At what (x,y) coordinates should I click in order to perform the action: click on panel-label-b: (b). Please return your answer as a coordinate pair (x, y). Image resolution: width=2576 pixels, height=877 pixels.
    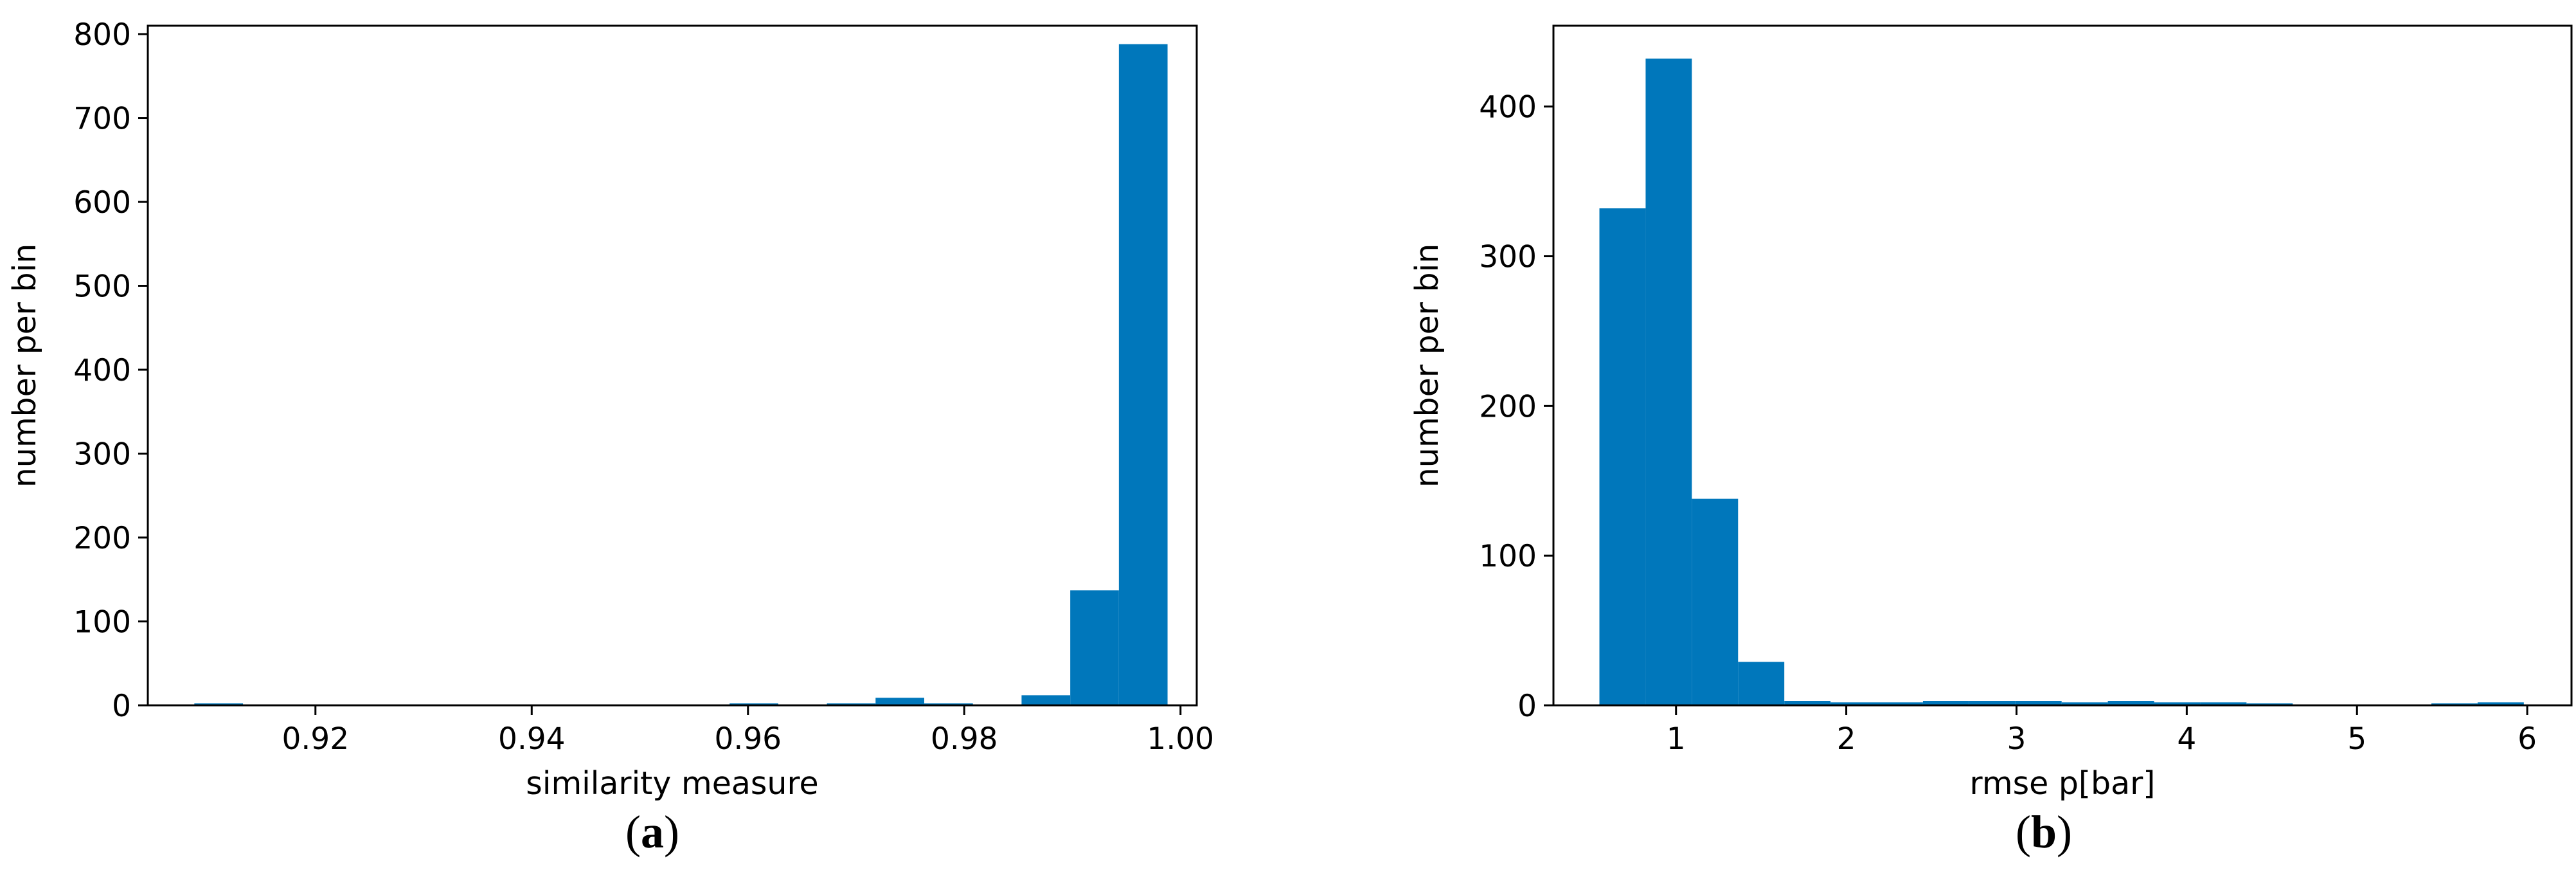
    Looking at the image, I should click on (2044, 832).